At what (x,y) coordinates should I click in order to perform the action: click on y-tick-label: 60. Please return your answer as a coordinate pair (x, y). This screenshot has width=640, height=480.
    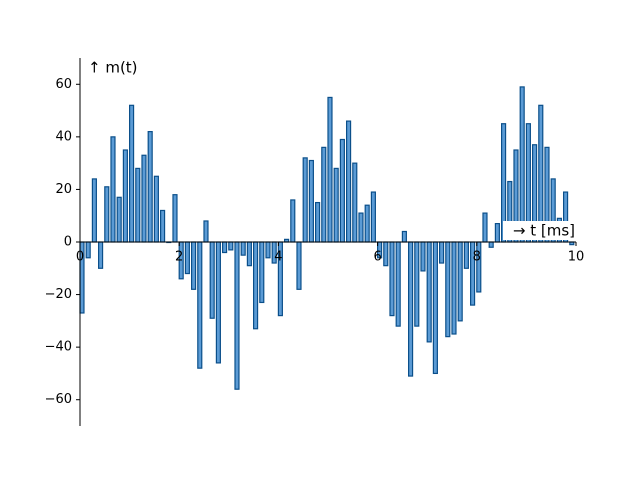
    Looking at the image, I should click on (63, 84).